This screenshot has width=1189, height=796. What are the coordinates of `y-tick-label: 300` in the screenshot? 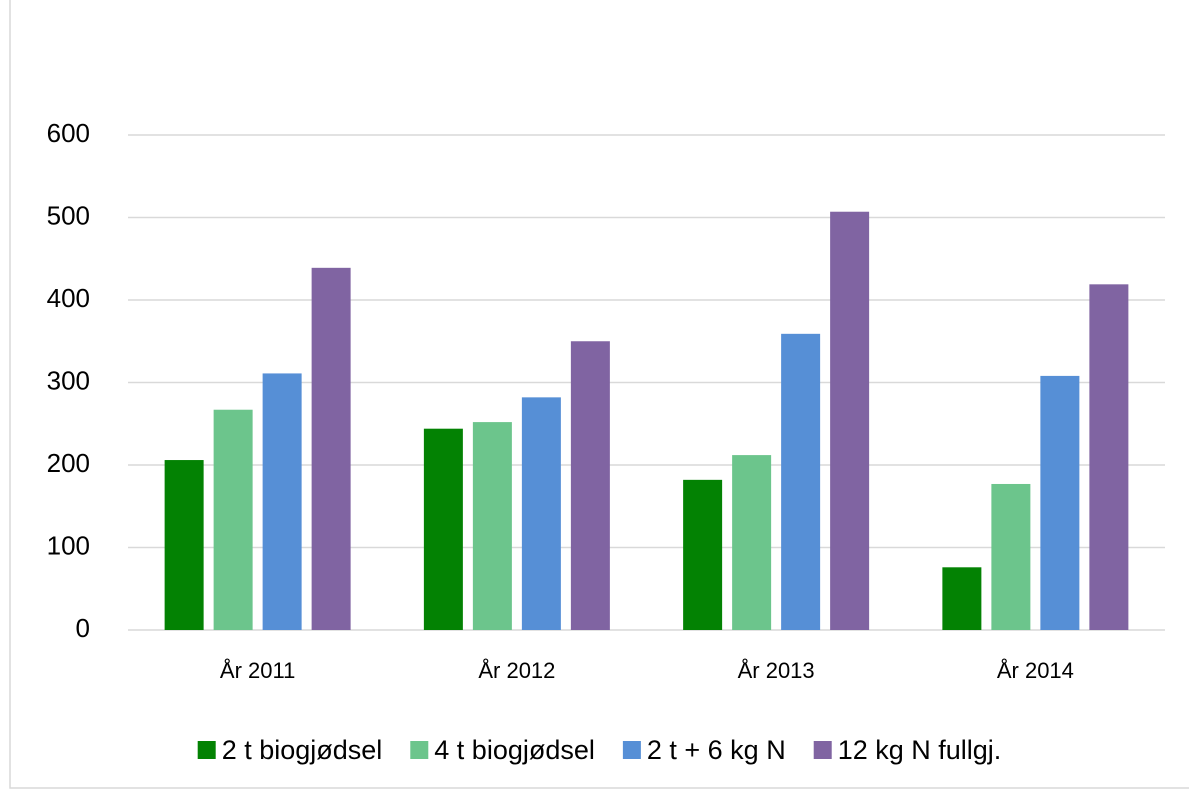 It's located at (68, 380).